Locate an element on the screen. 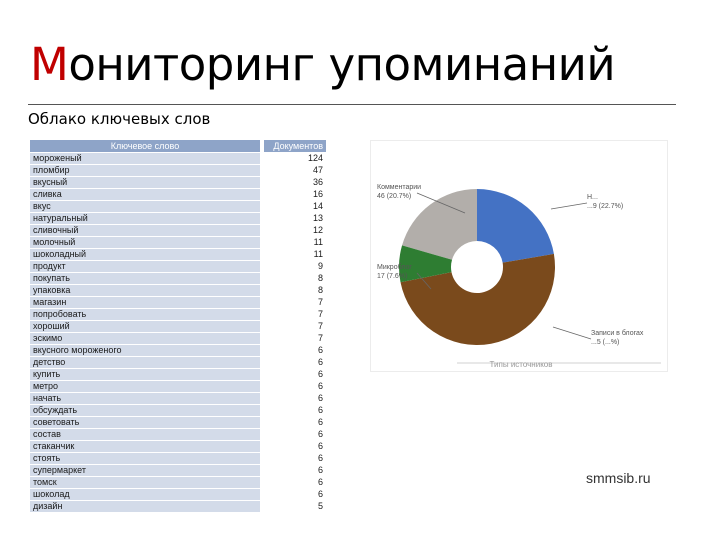  keyword-cell: натуральный is located at coordinates (145, 218).